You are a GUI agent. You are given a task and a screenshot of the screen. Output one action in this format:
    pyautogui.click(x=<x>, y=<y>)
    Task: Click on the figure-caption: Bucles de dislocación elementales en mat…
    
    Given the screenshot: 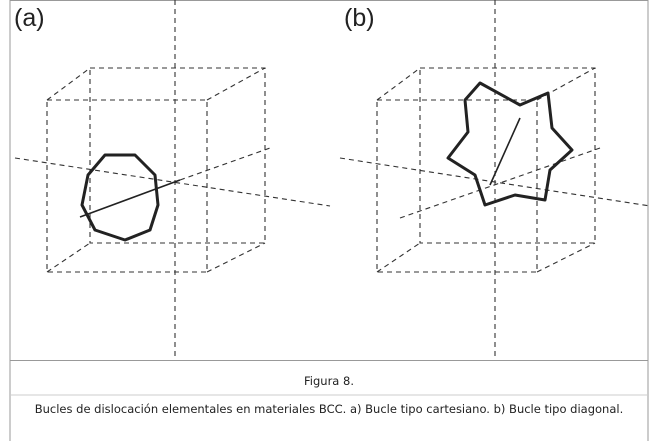 What is the action you would take?
    pyautogui.click(x=329, y=409)
    